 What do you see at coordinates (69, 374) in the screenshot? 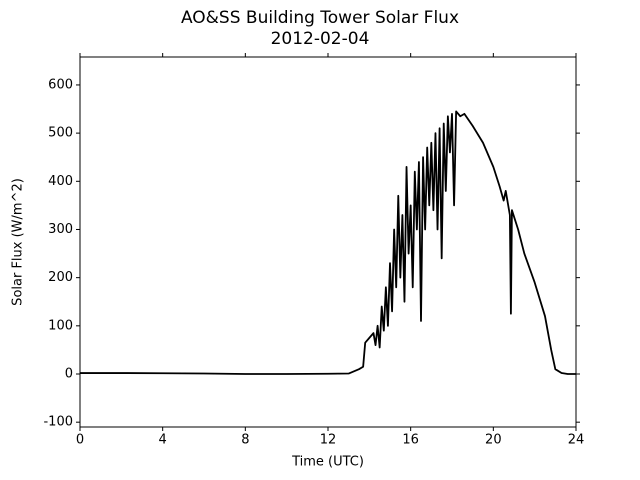
I see `y-tick-label: 0` at bounding box center [69, 374].